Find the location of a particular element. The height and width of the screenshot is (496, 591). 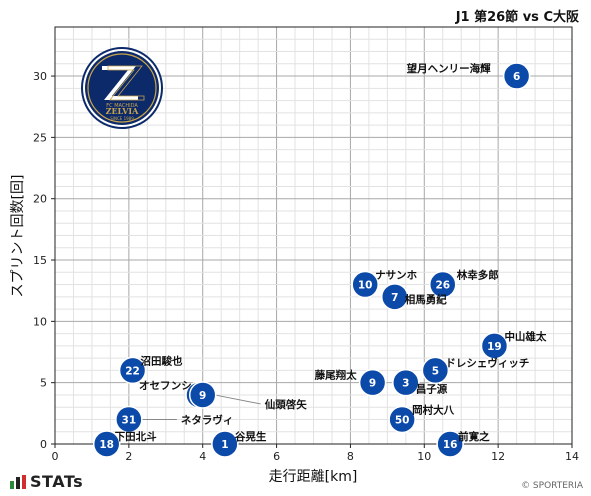

point-number: 19 is located at coordinates (494, 347).